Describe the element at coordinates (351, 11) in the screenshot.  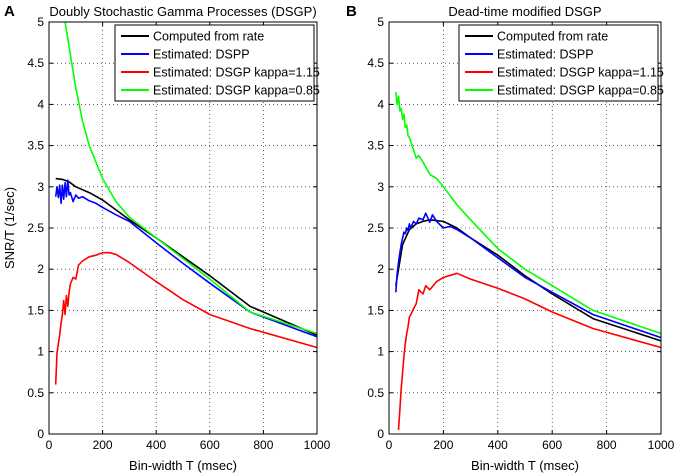
I see `panel-label: B` at that location.